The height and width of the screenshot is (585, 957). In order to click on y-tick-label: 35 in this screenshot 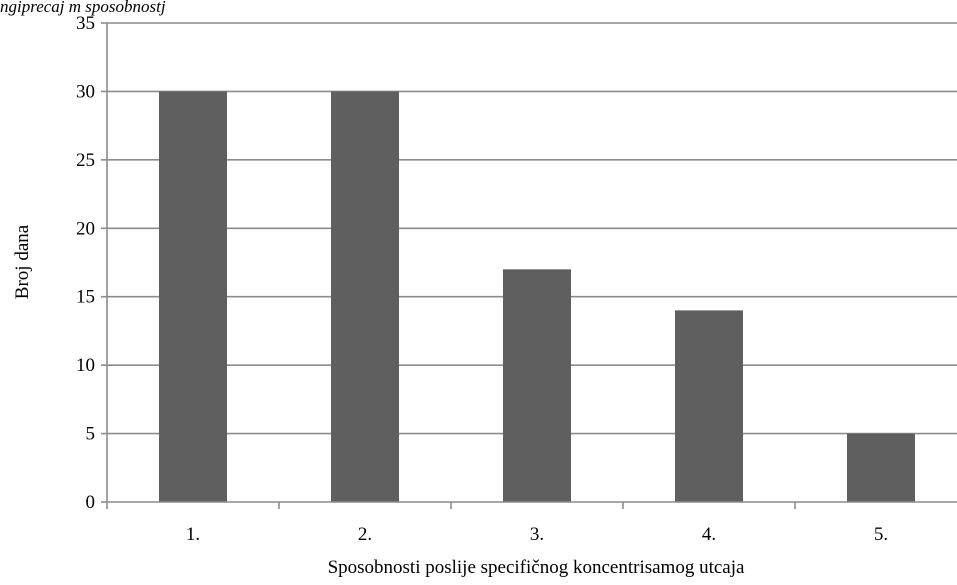, I will do `click(85, 23)`.